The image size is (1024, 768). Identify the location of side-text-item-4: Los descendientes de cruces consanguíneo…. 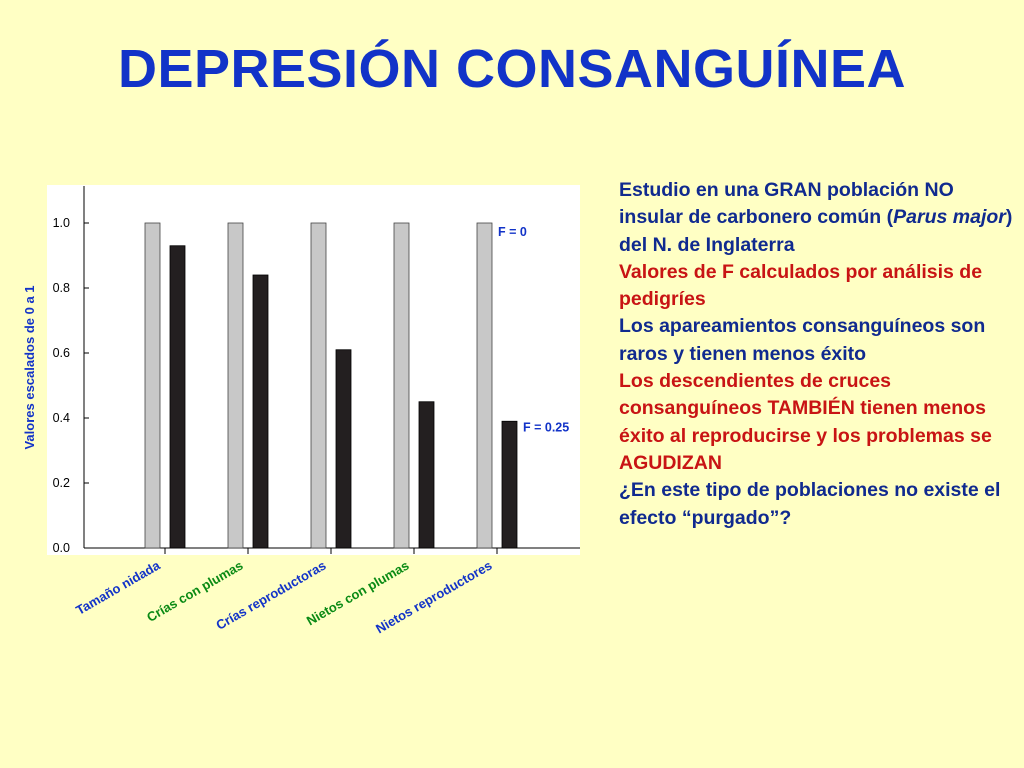
(805, 422).